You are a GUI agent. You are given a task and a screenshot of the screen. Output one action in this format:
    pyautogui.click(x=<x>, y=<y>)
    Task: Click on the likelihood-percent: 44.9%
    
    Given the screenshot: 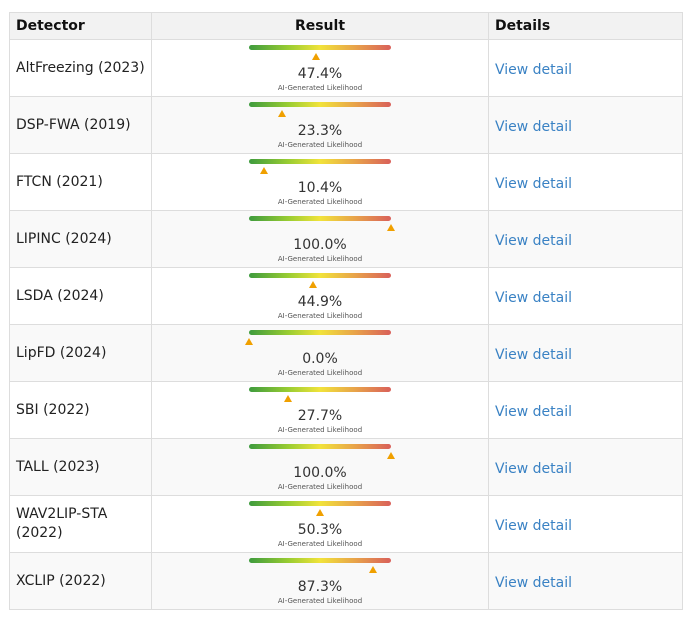 What is the action you would take?
    pyautogui.click(x=320, y=302)
    